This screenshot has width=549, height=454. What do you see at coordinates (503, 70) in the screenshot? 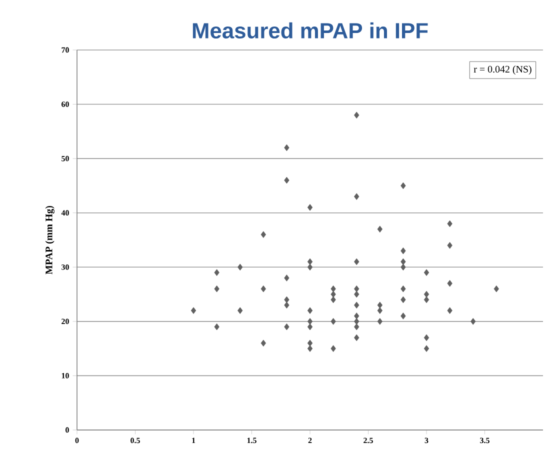
I see `annotation: r = 0.042 (NS)` at bounding box center [503, 70].